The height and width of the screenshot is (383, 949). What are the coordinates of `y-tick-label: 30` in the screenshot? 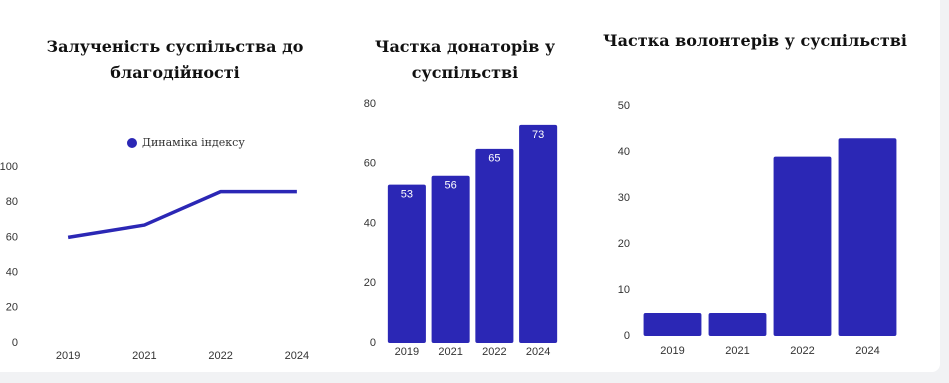 It's located at (624, 198).